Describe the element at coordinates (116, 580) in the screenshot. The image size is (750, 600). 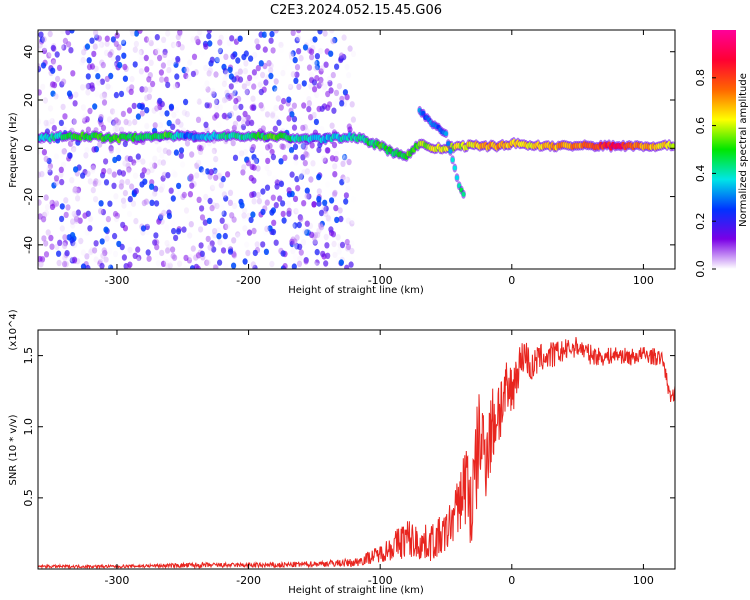
I see `x-tick-label: -300` at that location.